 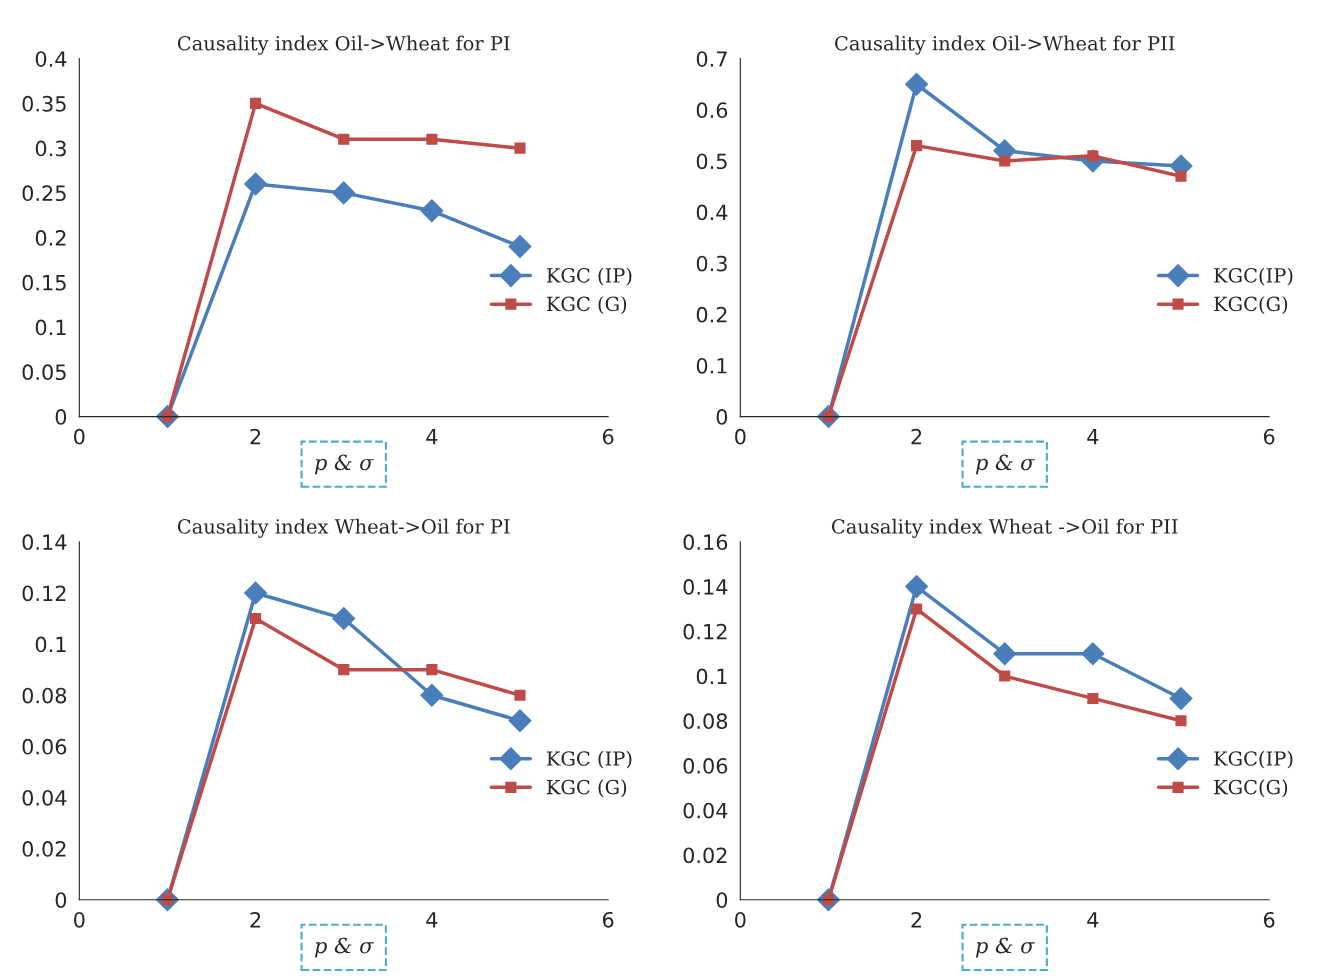 What do you see at coordinates (44, 193) in the screenshot?
I see `y-tick-label: 0.25` at bounding box center [44, 193].